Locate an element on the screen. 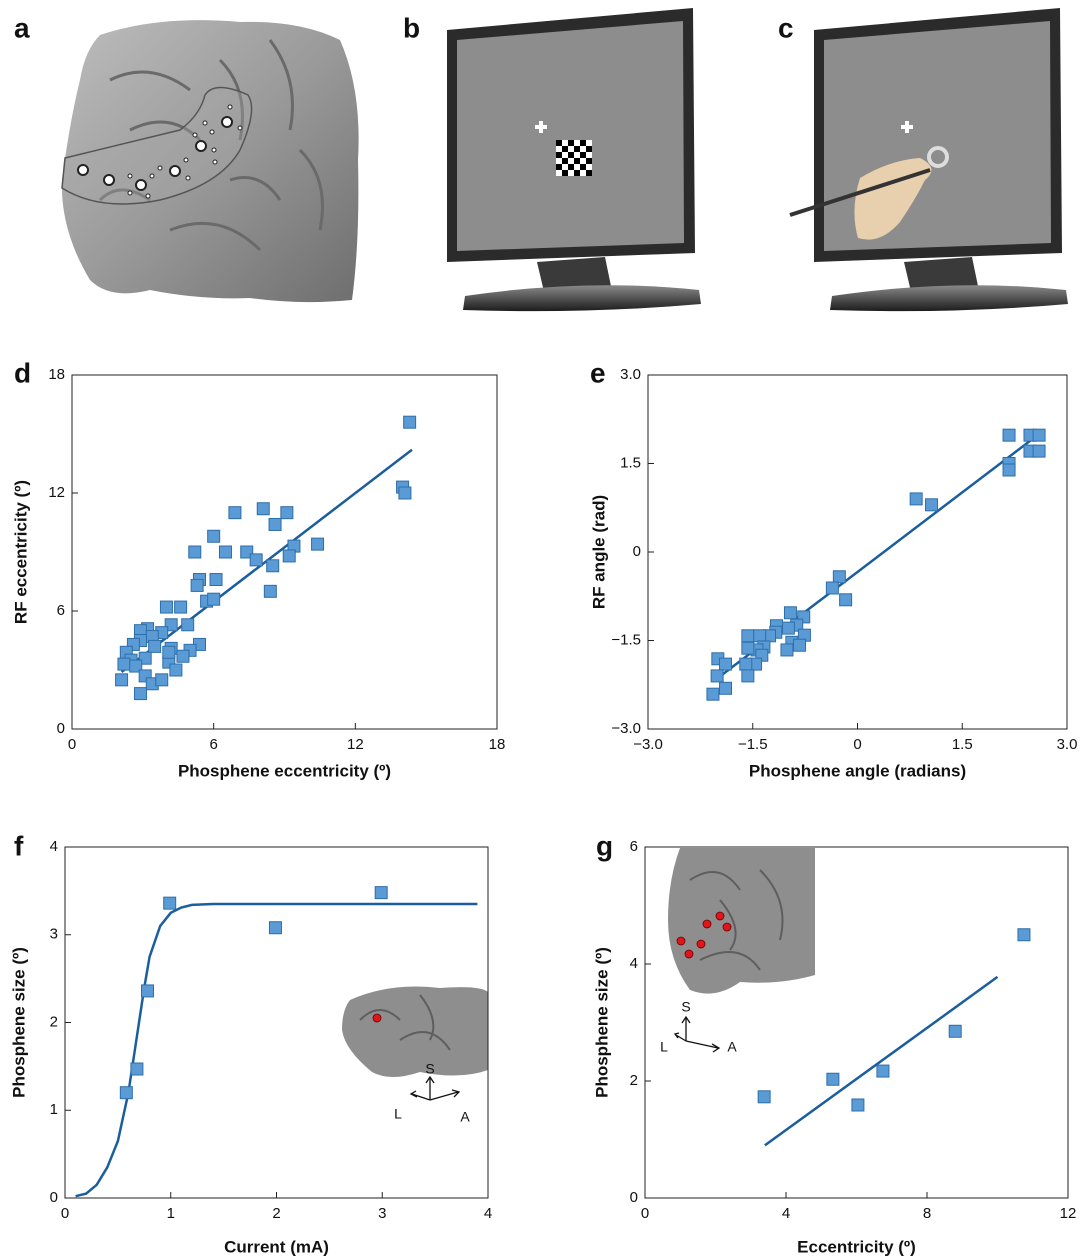  y-tick-label: 4 is located at coordinates (54, 846).